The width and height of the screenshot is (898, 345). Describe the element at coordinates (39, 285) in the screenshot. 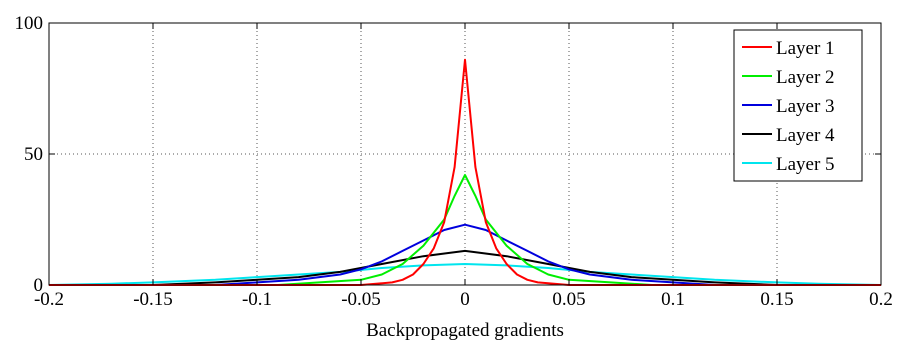

I see `y-tick-label: 0` at that location.